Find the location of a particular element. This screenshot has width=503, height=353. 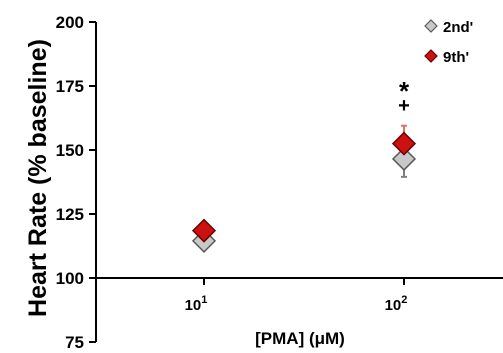

y-tick-label: 150 is located at coordinates (70, 150).